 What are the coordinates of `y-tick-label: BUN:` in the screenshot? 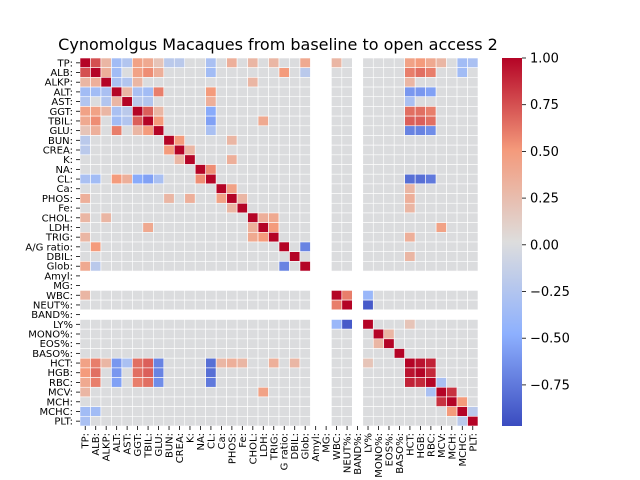 It's located at (60, 141).